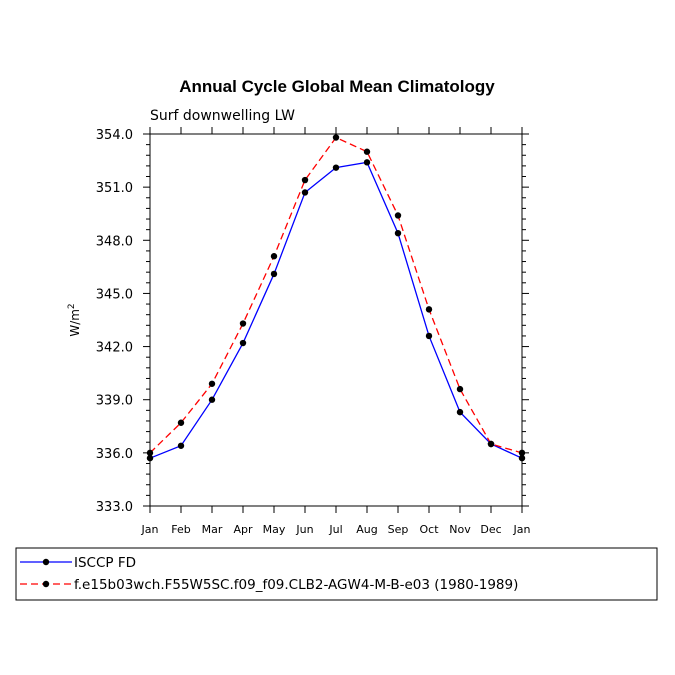  What do you see at coordinates (274, 529) in the screenshot?
I see `x-tick-label: May` at bounding box center [274, 529].